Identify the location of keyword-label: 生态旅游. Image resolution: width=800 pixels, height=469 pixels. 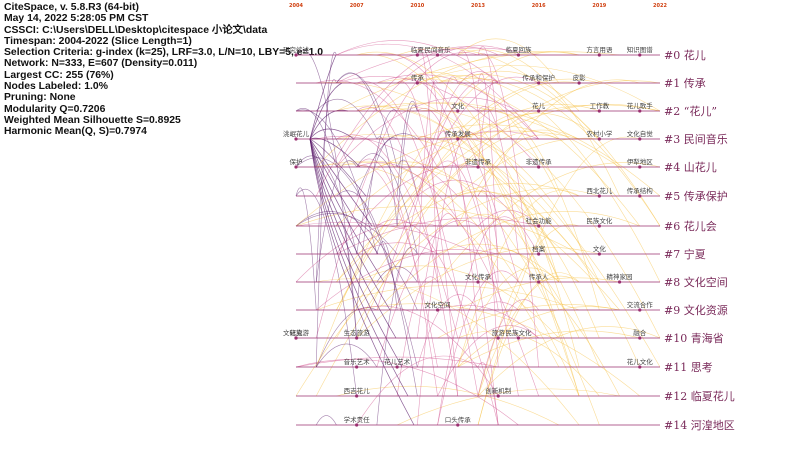
(357, 332).